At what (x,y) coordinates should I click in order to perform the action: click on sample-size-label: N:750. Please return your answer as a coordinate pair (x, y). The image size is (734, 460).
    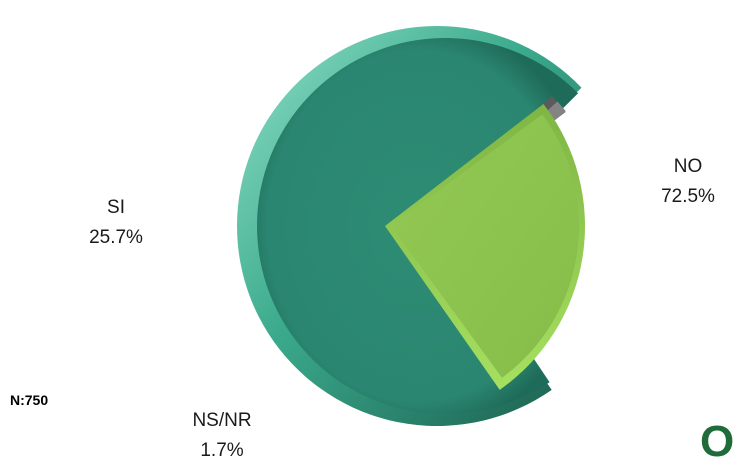
    Looking at the image, I should click on (29, 400).